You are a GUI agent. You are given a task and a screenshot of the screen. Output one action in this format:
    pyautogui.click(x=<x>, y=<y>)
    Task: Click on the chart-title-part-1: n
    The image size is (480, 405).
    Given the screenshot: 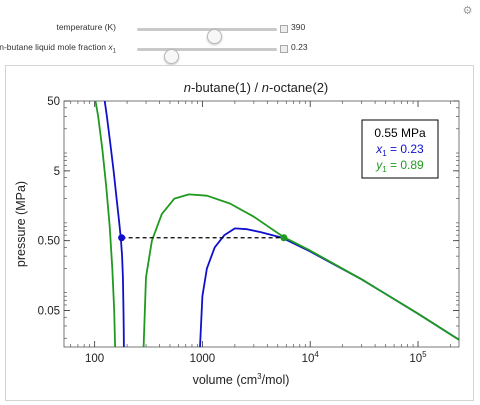 What is the action you would take?
    pyautogui.click(x=187, y=87)
    